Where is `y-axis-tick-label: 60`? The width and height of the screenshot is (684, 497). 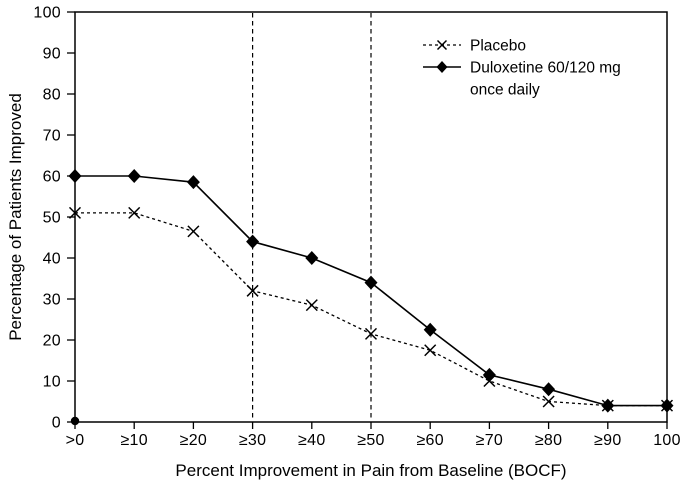 y-axis-tick-label: 60 is located at coordinates (52, 177).